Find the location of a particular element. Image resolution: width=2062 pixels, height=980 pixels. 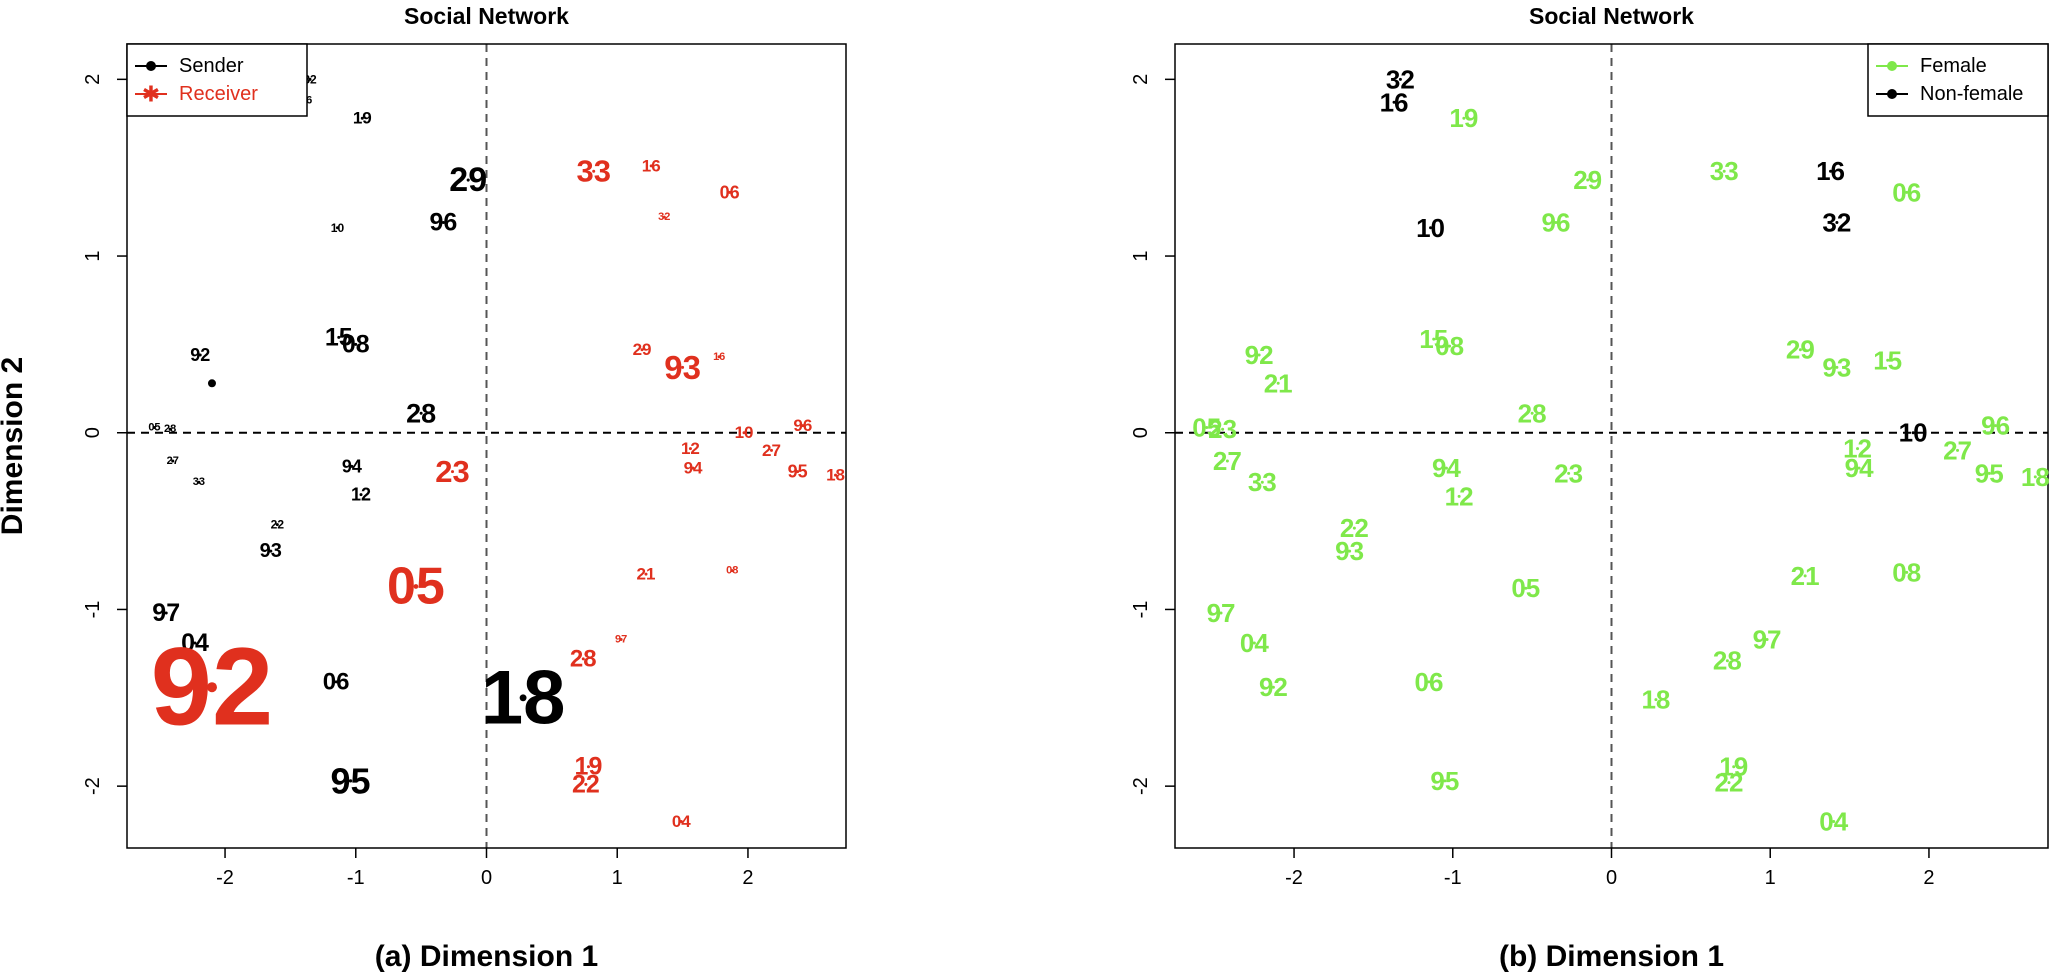

legend: Sender ✱ Receiver is located at coordinates (217, 80).